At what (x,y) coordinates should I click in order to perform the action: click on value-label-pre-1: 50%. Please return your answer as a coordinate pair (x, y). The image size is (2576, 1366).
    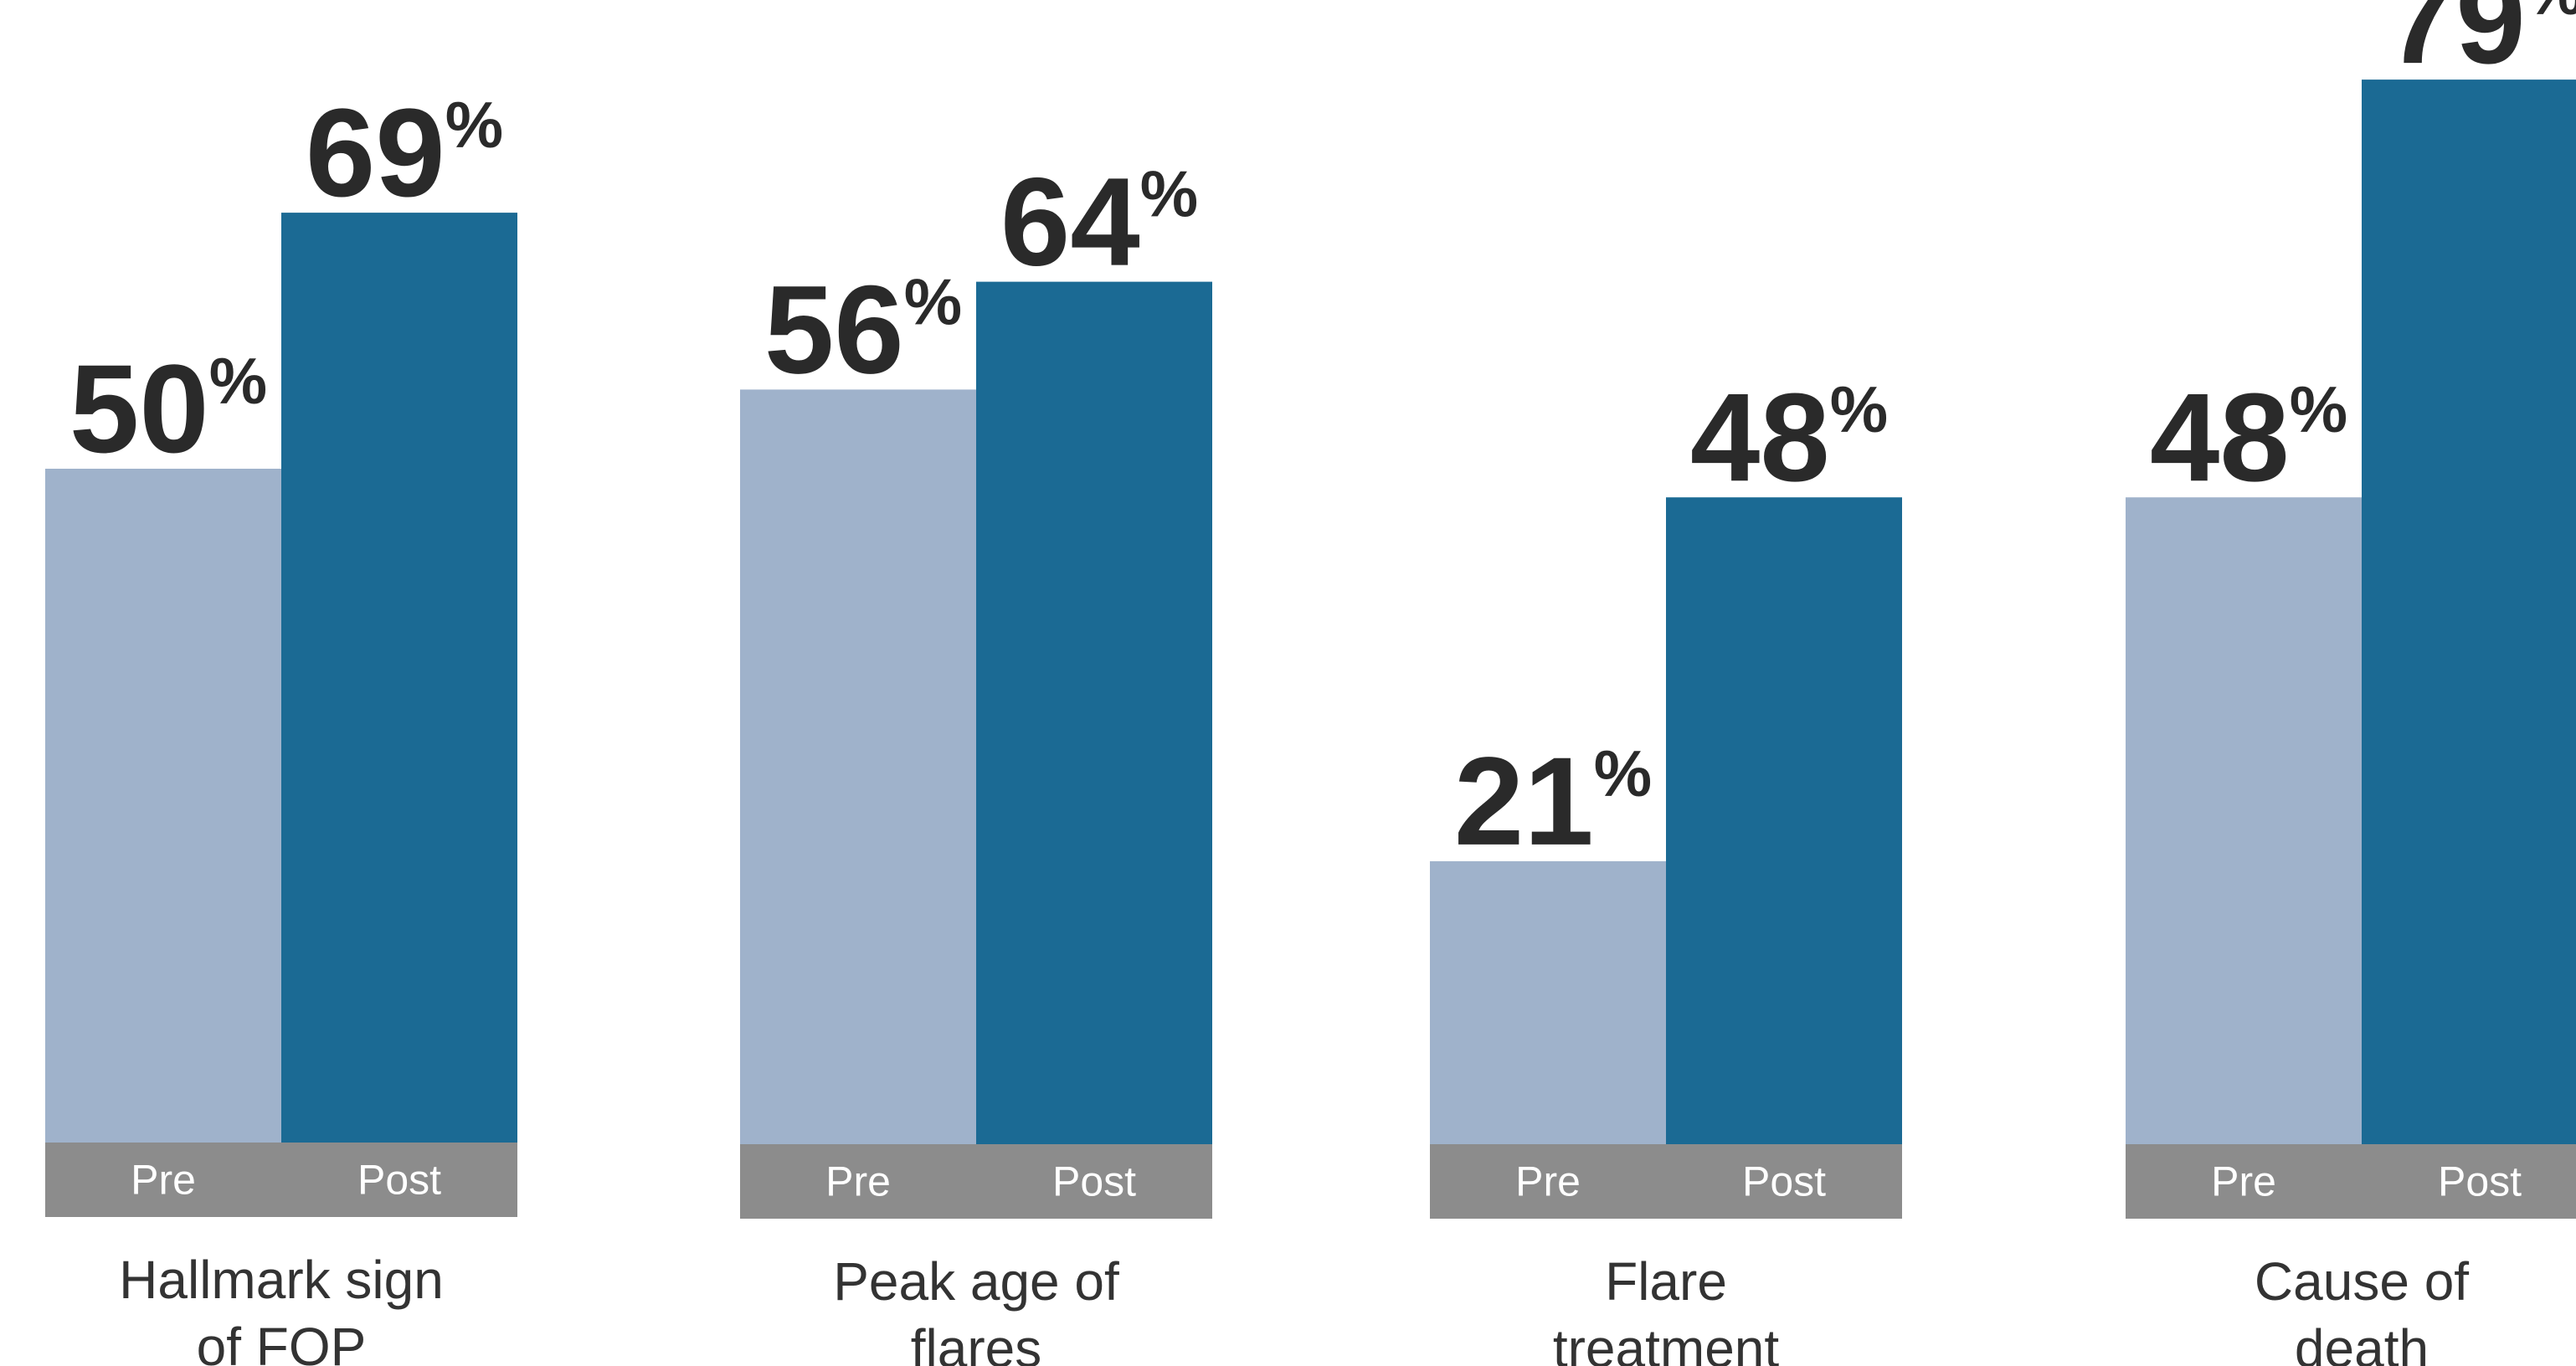
    Looking at the image, I should click on (168, 408).